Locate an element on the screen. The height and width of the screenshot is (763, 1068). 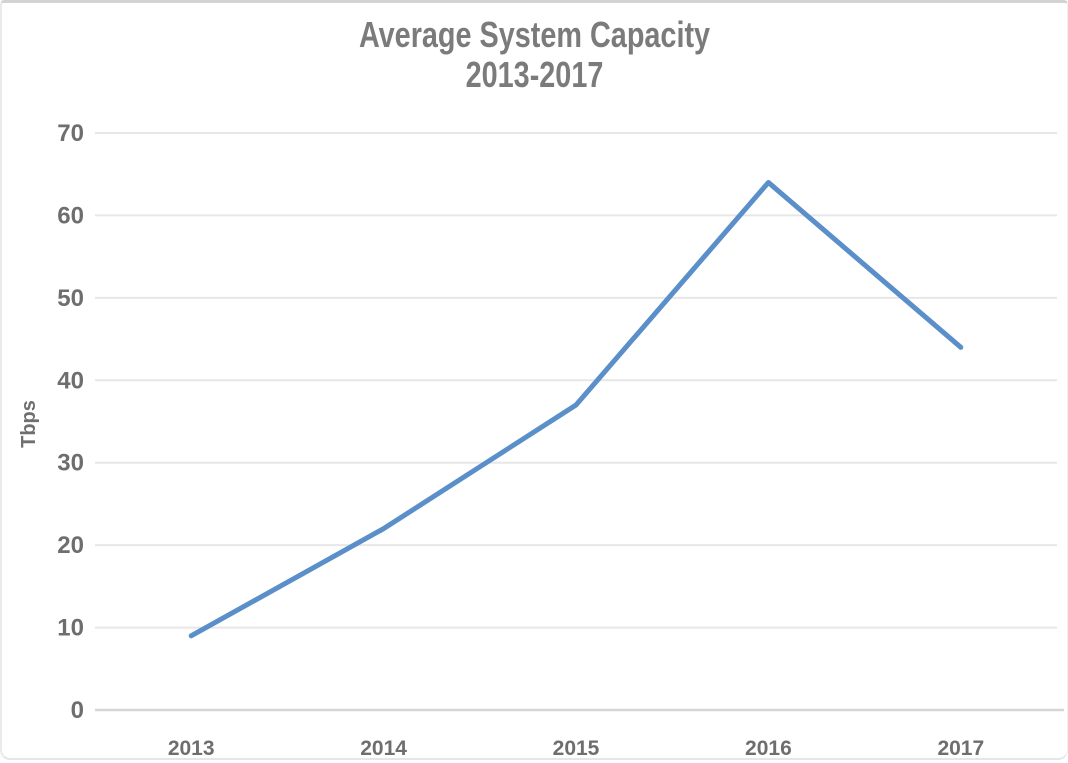
y-tick-label: 10 is located at coordinates (70, 628).